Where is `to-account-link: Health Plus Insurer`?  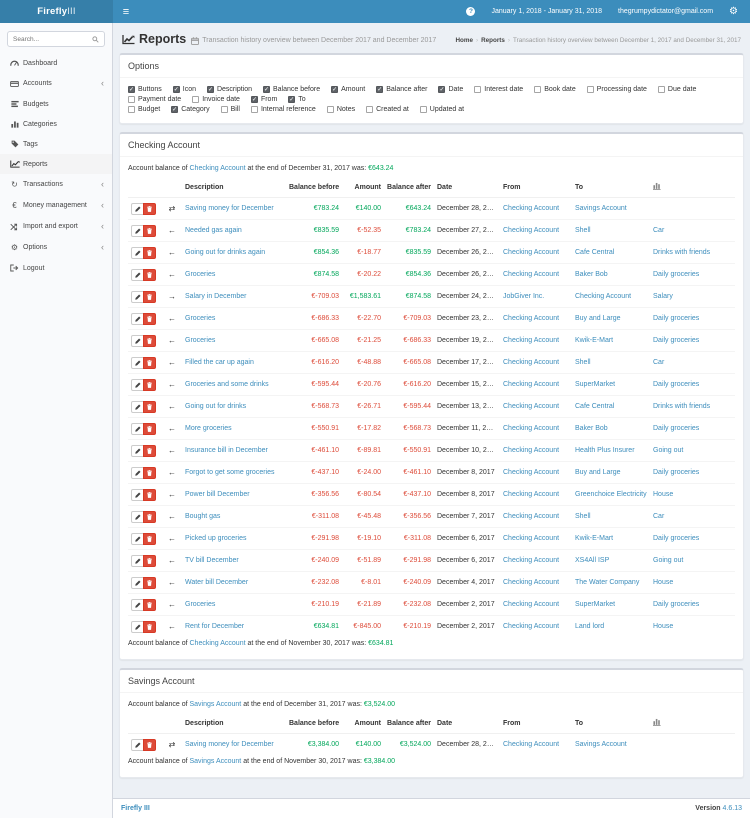
to-account-link: Health Plus Insurer is located at coordinates (605, 450).